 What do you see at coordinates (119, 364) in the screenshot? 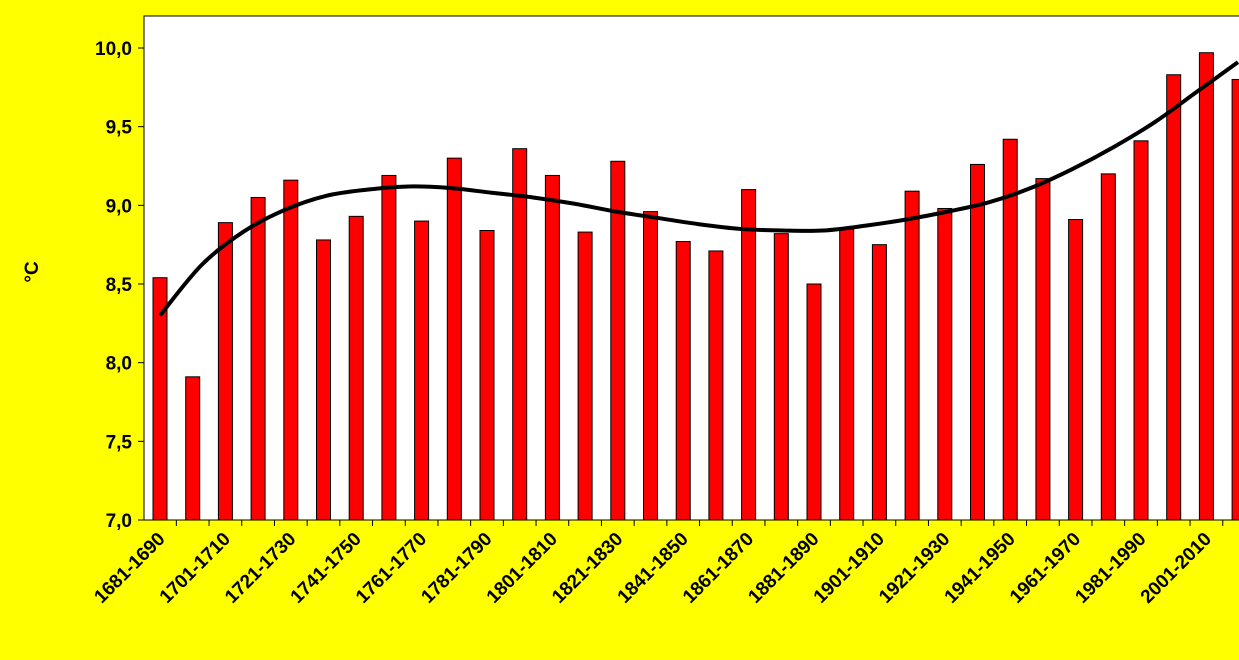
I see `y-tick-label: 8,0` at bounding box center [119, 364].